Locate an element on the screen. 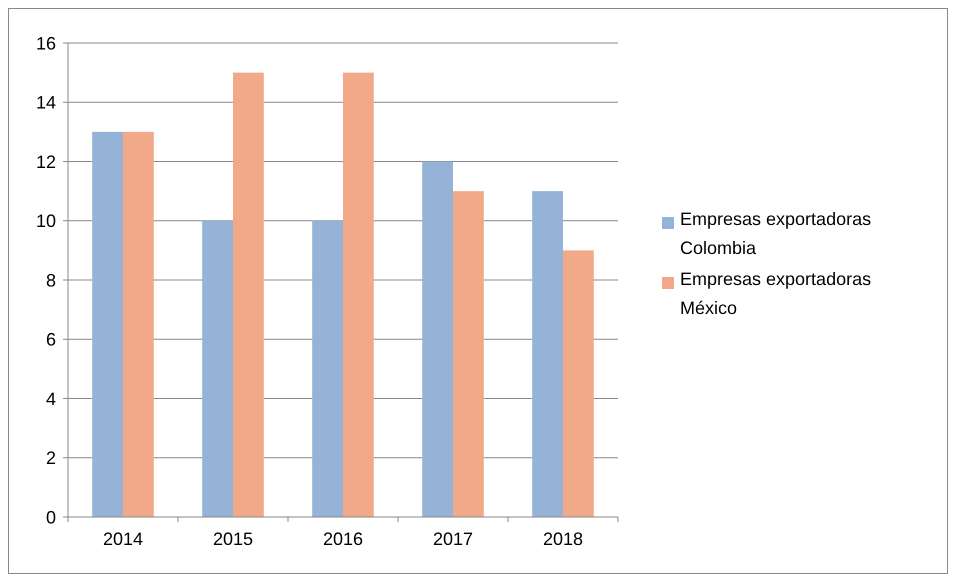 This screenshot has width=956, height=582. y-tick-label: 14 is located at coordinates (46, 102).